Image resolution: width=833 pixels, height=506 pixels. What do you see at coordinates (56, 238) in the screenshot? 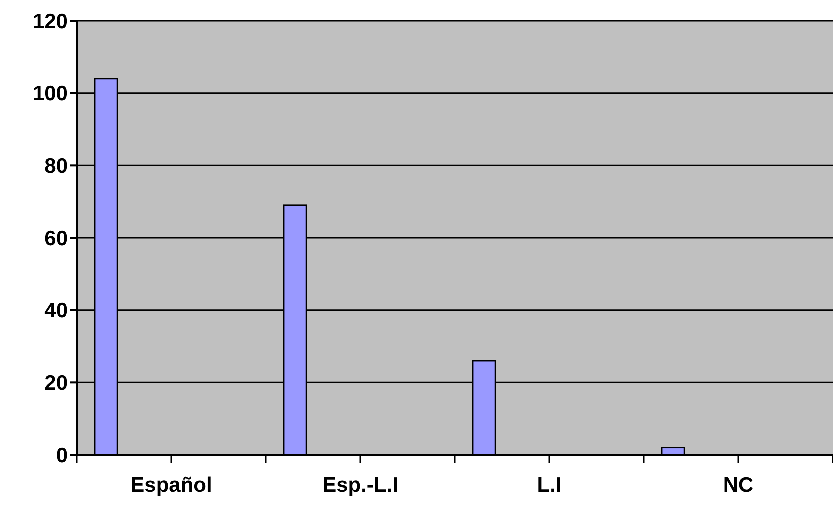
I see `y-tick-label: 60` at bounding box center [56, 238].